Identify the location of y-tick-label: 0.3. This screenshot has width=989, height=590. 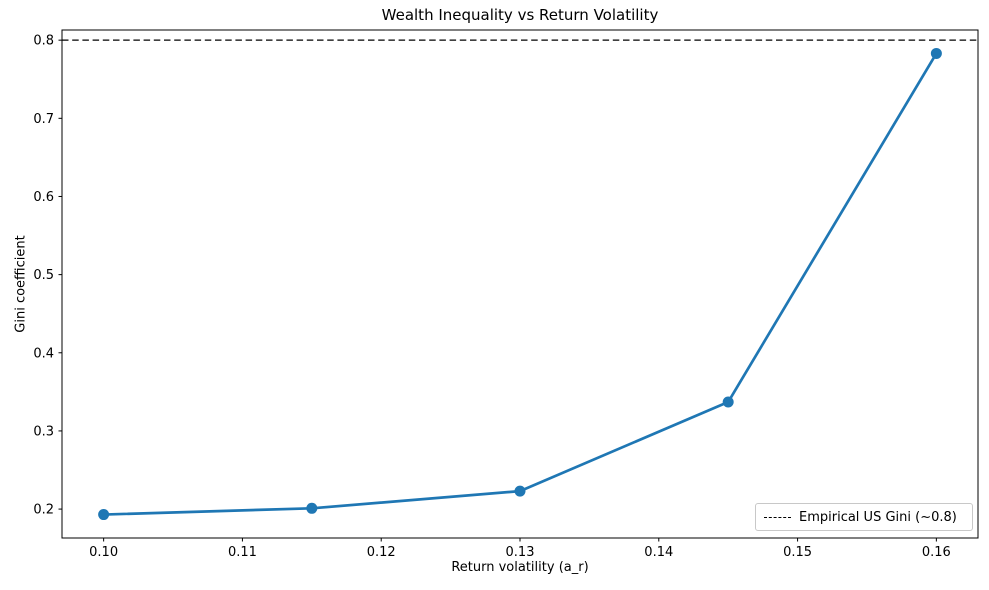
(43, 431).